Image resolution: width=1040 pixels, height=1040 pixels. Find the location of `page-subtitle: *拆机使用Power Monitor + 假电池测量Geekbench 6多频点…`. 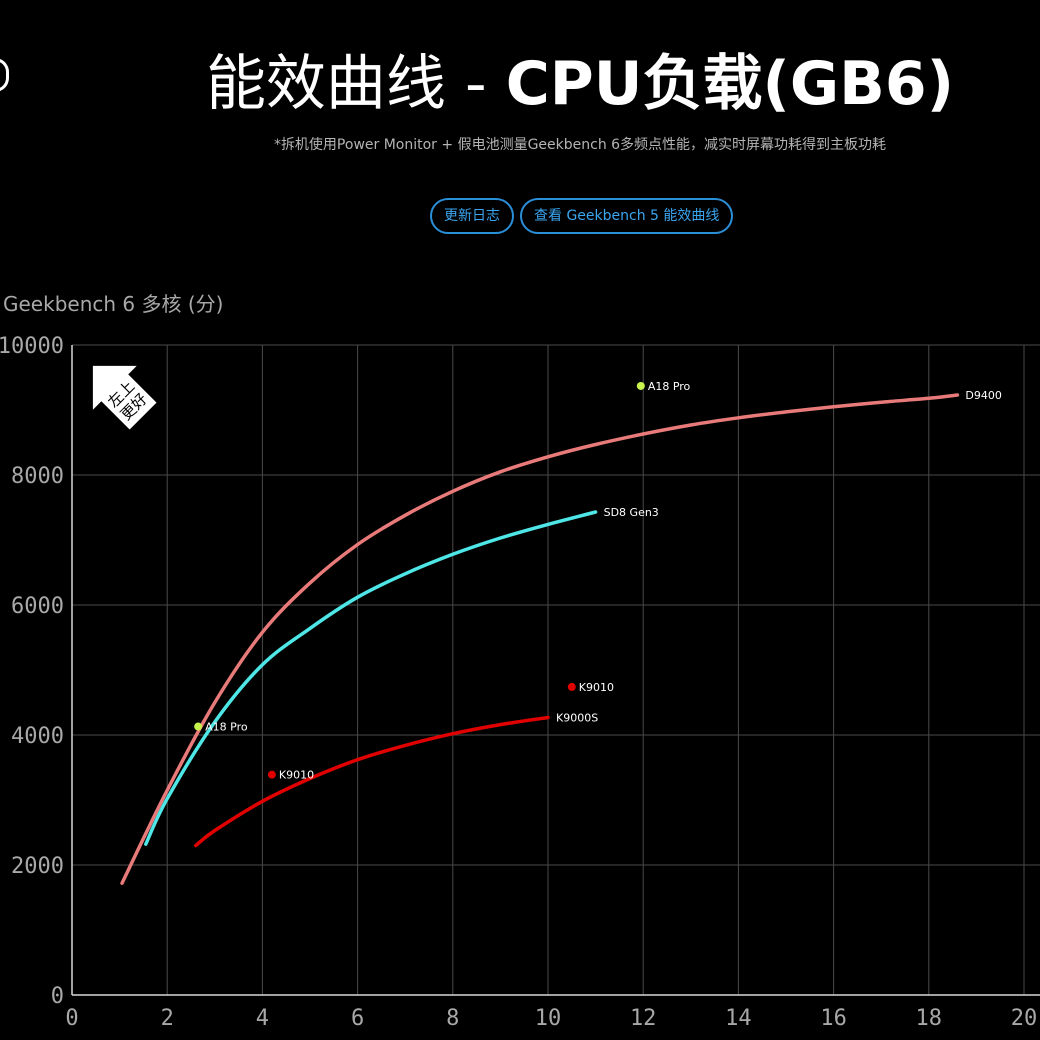

page-subtitle: *拆机使用Power Monitor + 假电池测量Geekbench 6多频点… is located at coordinates (580, 145).